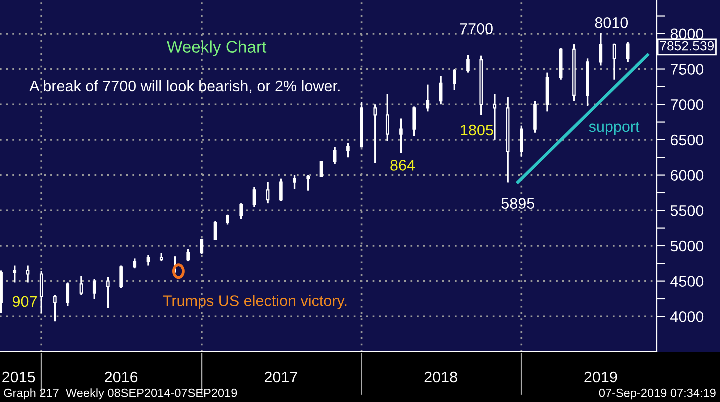  What do you see at coordinates (403, 165) in the screenshot?
I see `annotation: 864` at bounding box center [403, 165].